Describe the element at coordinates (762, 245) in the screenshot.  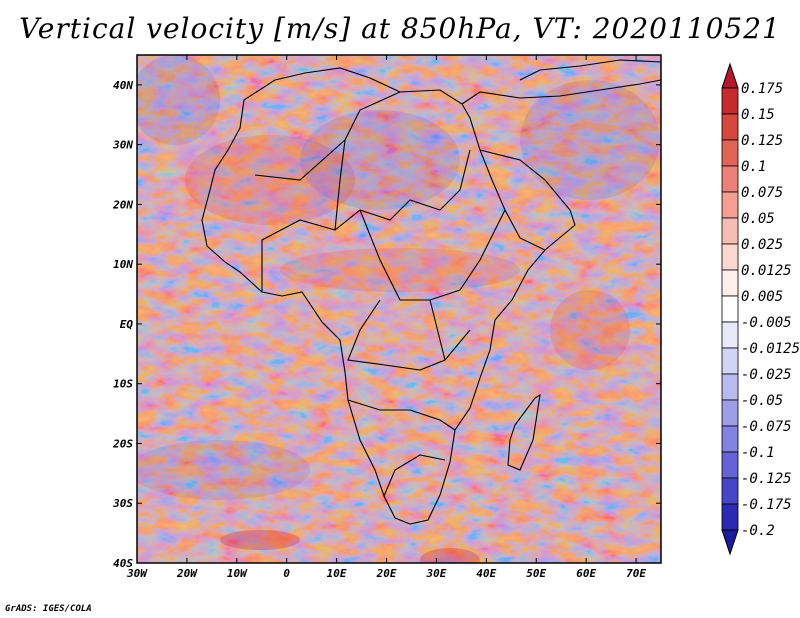
I see `colorbar-label: 0.025` at that location.